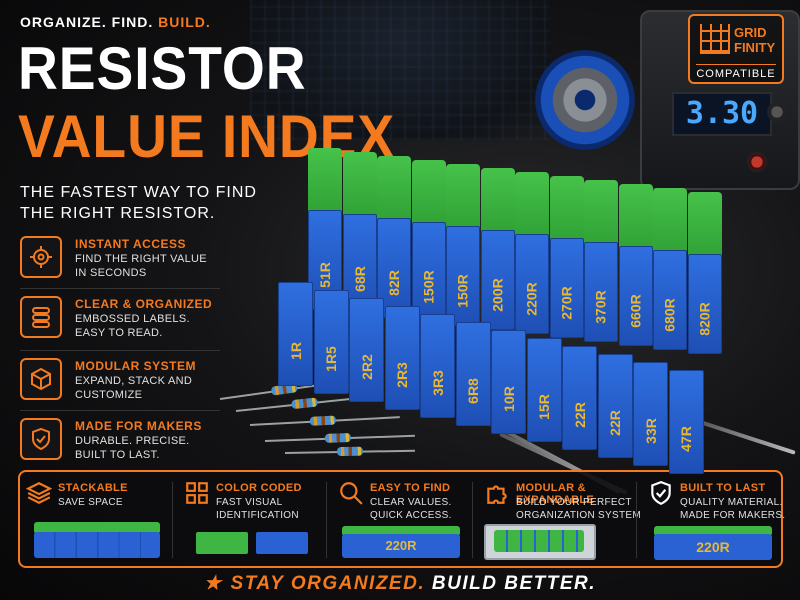  Describe the element at coordinates (394, 283) in the screenshot. I see `bin-label: 82R` at that location.